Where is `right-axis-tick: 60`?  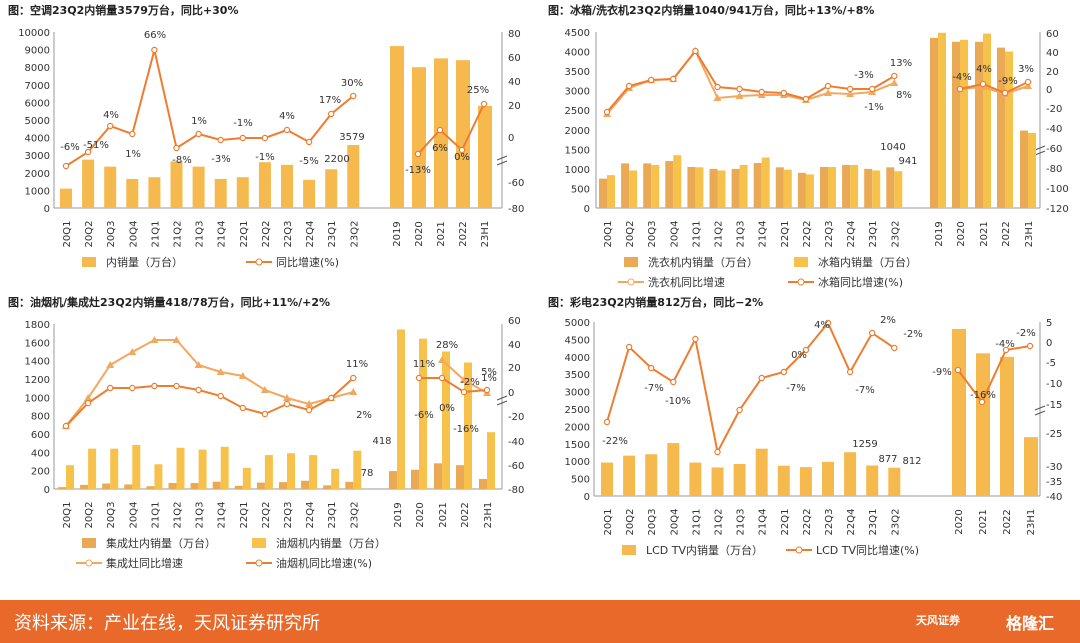
right-axis-tick: 60 is located at coordinates (514, 321).